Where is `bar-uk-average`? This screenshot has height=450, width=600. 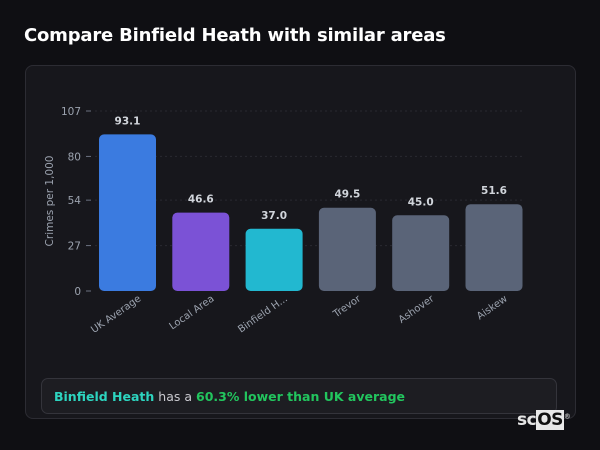 bar-uk-average is located at coordinates (127, 212).